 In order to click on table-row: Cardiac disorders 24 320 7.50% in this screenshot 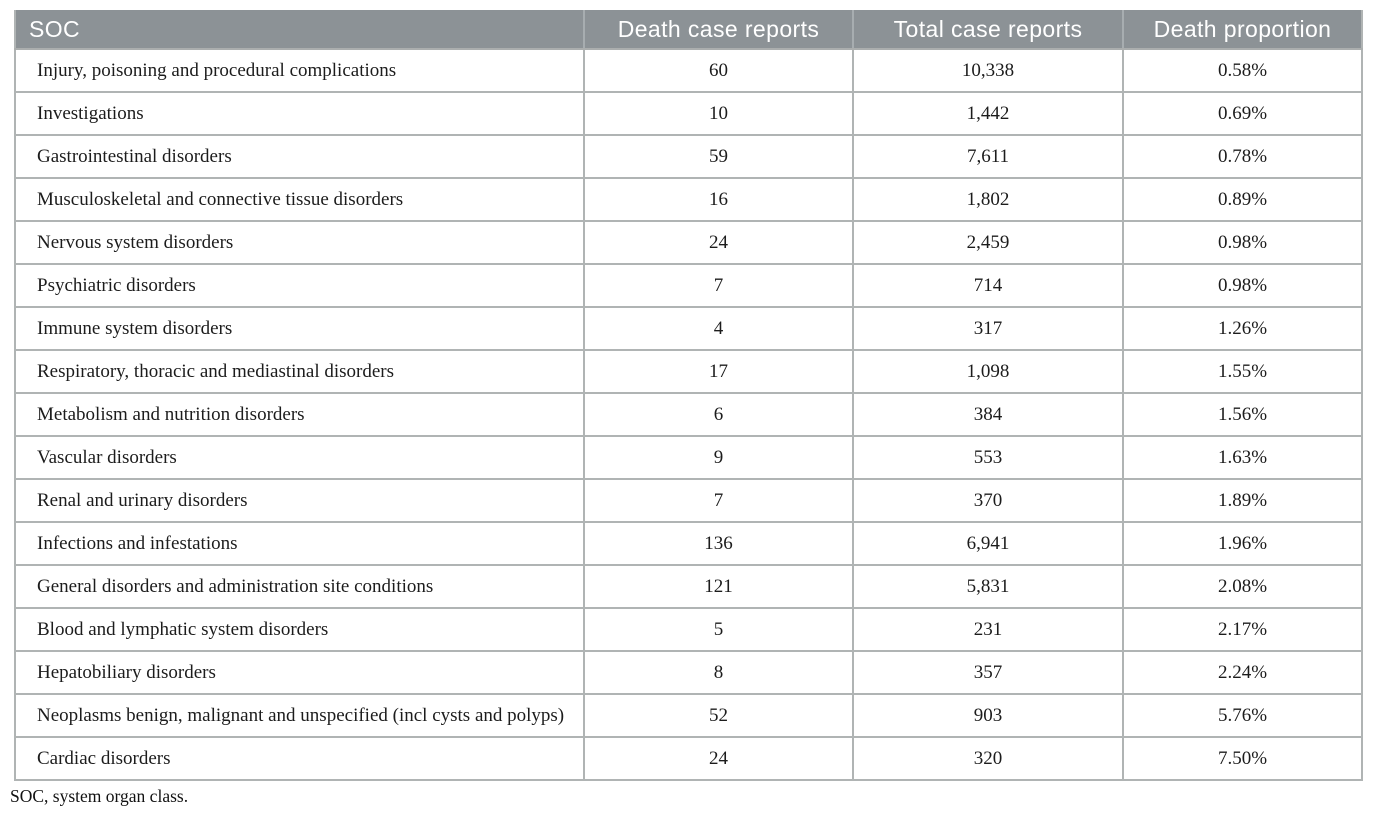, I will do `click(688, 758)`.